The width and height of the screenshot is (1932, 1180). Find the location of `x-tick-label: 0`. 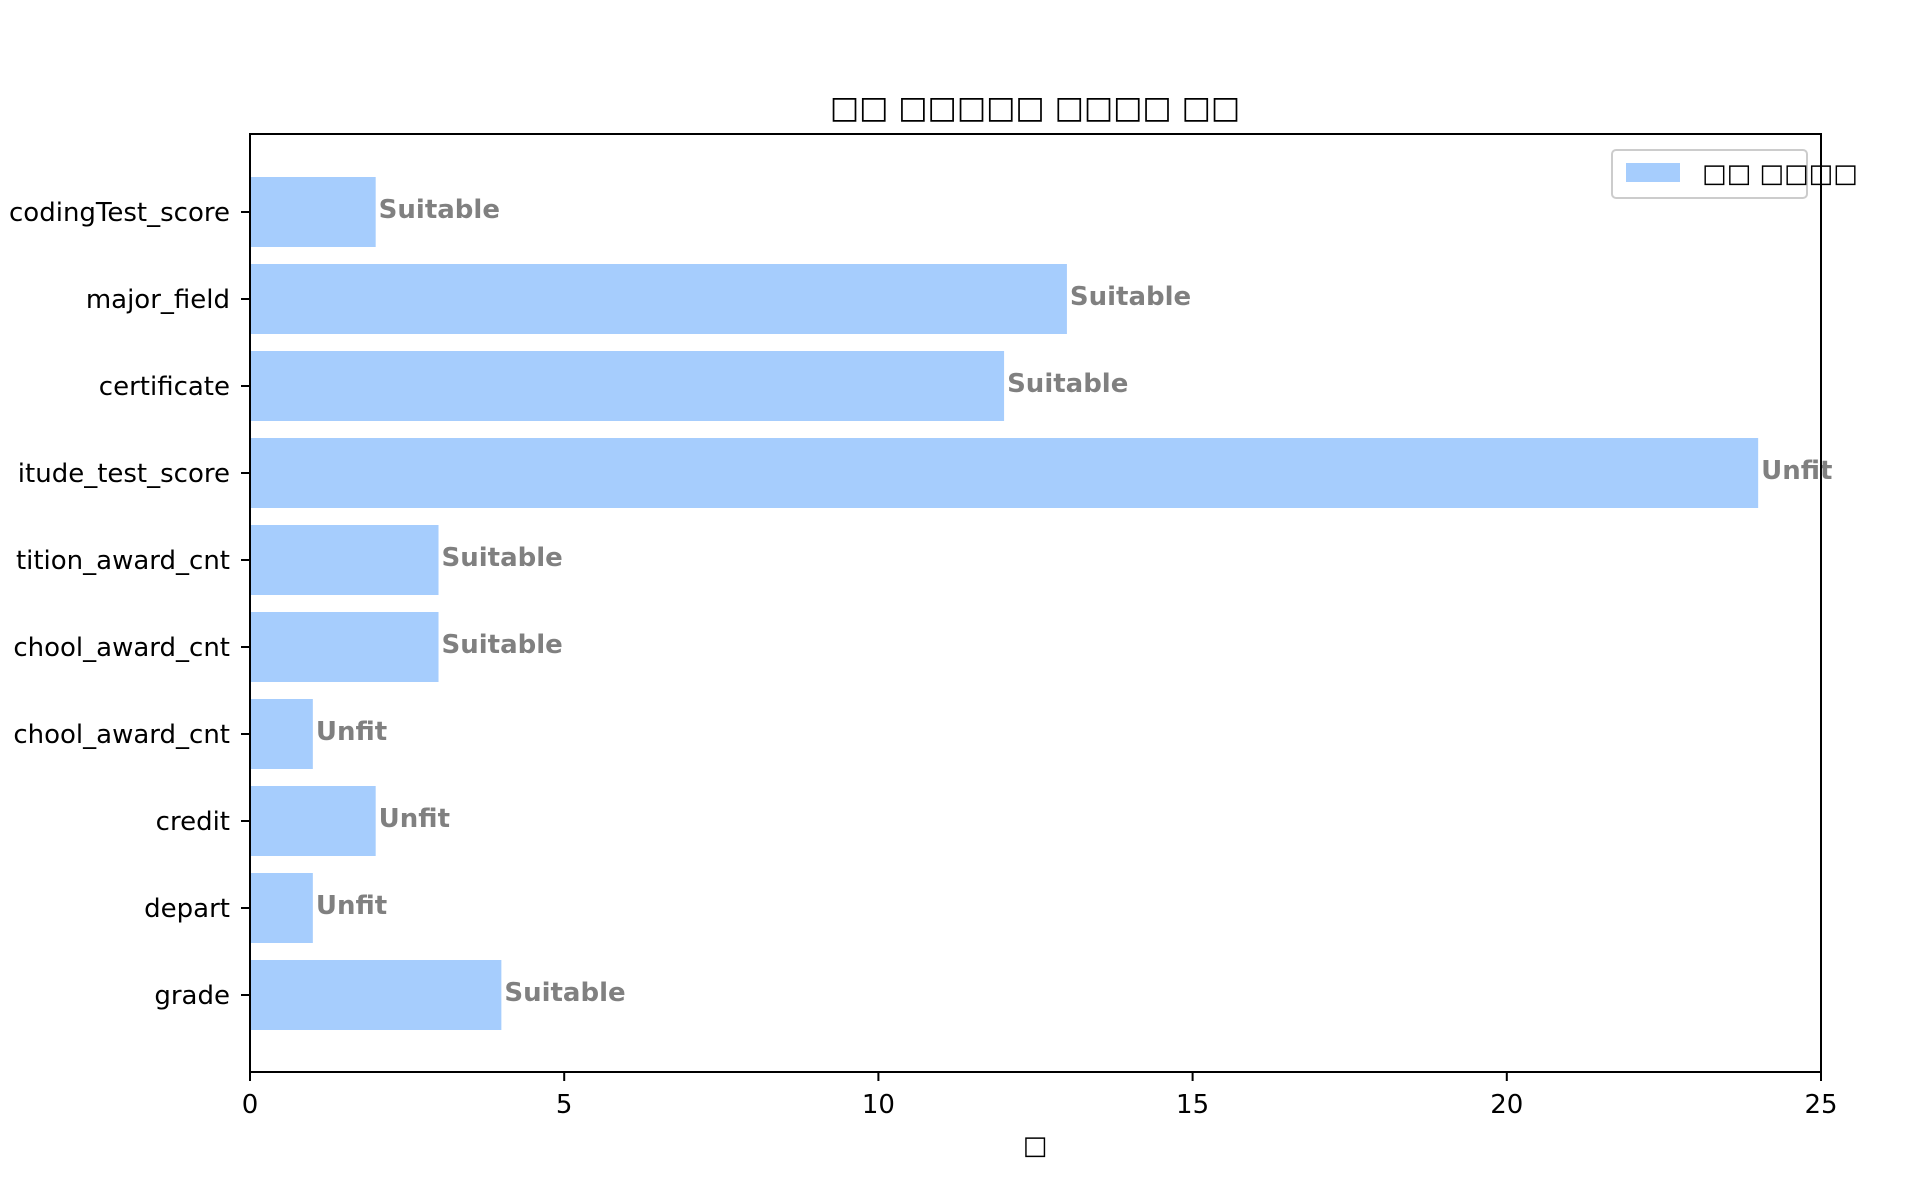

x-tick-label: 0 is located at coordinates (250, 1105).